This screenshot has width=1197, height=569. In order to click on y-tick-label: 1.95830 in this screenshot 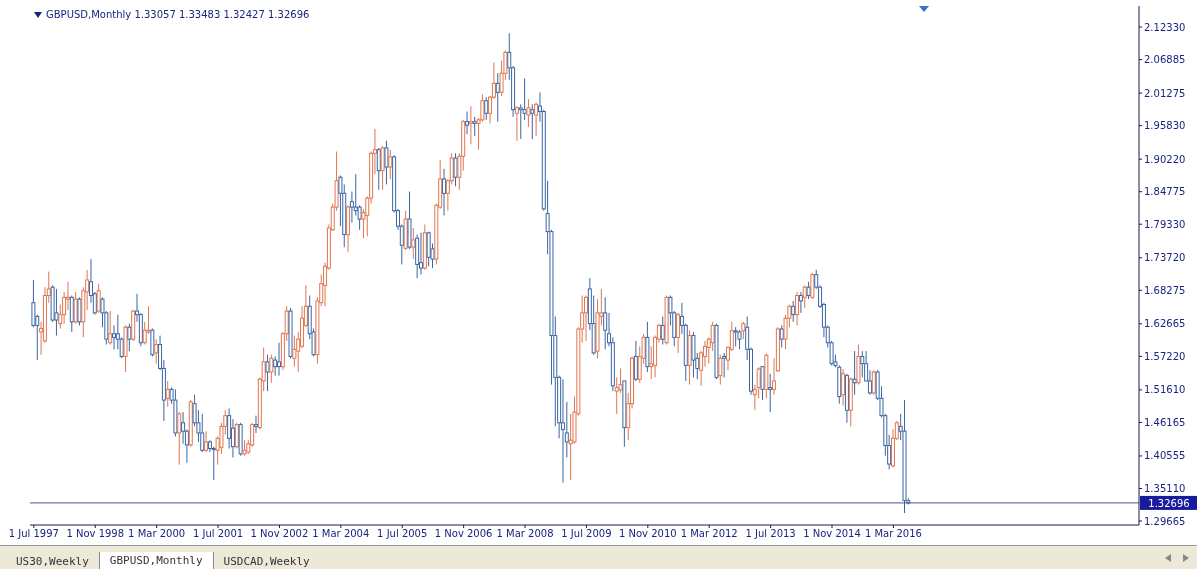, I will do `click(1165, 126)`.